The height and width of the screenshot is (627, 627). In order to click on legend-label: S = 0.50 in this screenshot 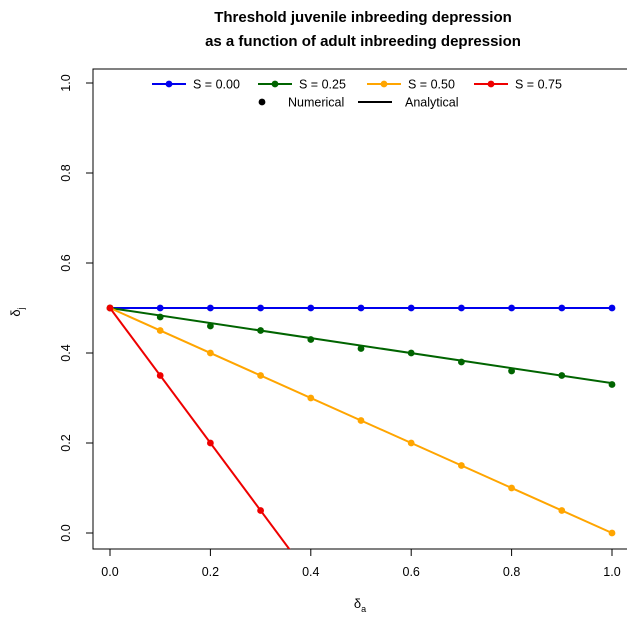, I will do `click(431, 85)`.